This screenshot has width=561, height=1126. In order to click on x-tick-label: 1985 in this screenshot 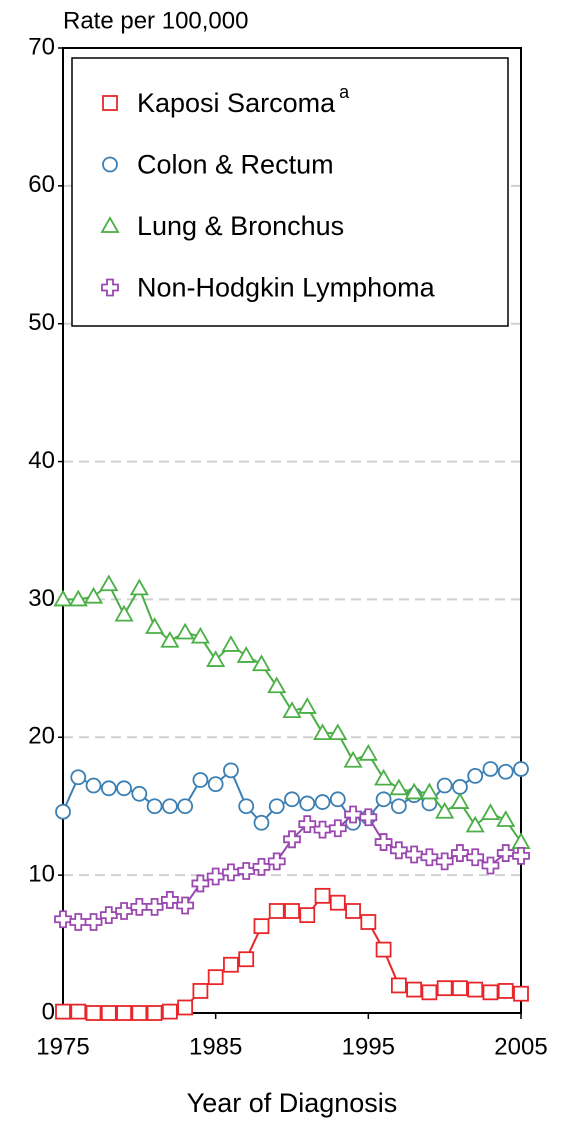, I will do `click(215, 1046)`.